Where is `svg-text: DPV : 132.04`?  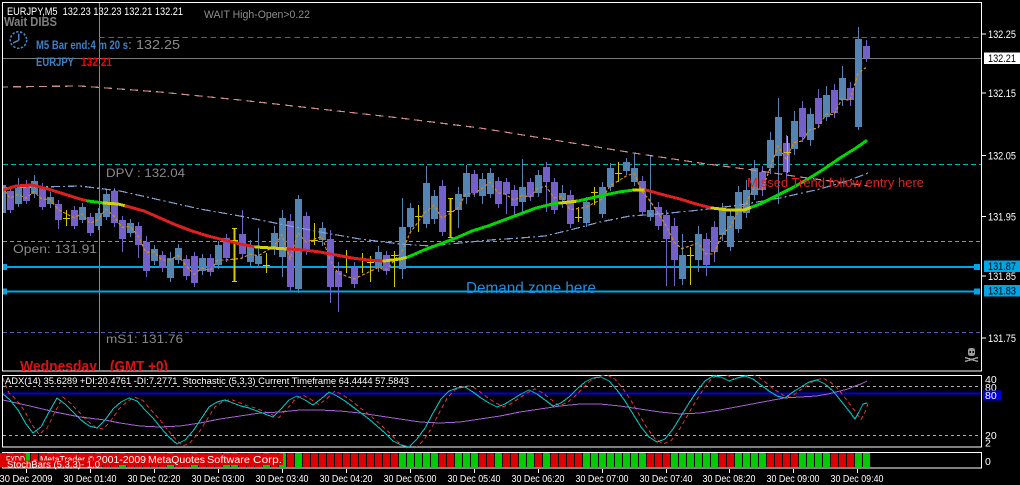
svg-text: DPV : 132.04 is located at coordinates (145, 173).